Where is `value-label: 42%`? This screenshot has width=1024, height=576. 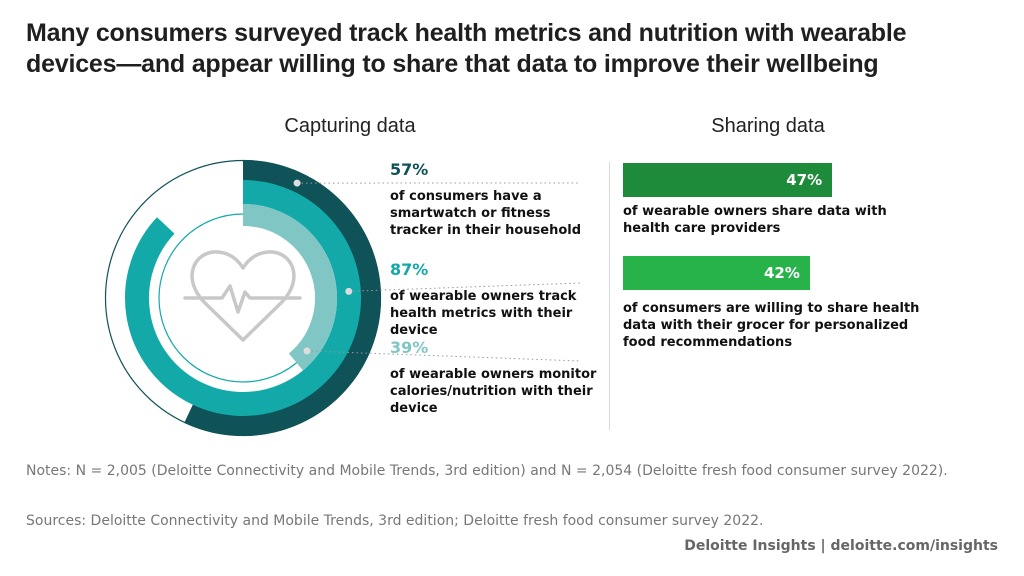 value-label: 42% is located at coordinates (781, 273).